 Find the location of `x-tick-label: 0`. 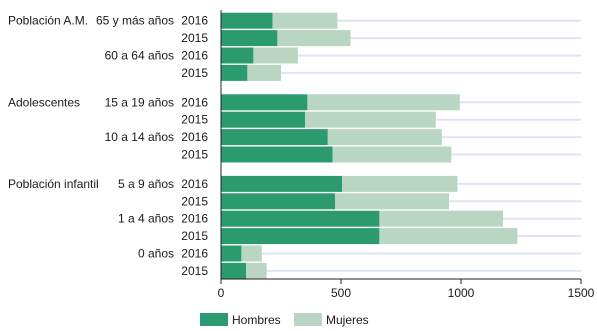

x-tick-label: 0 is located at coordinates (221, 293).